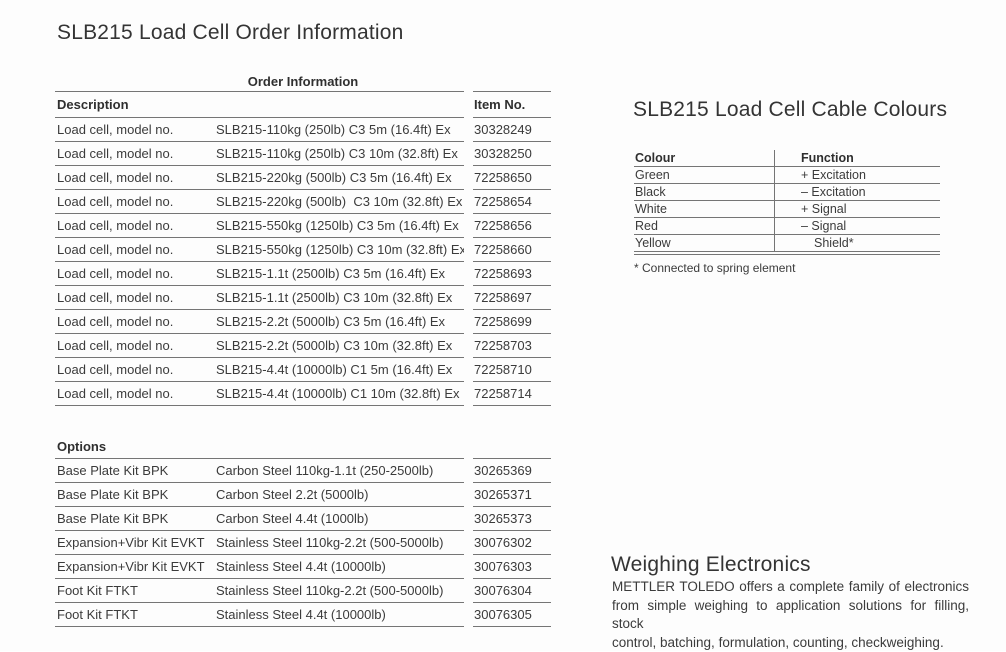  What do you see at coordinates (512, 202) in the screenshot?
I see `cell-item-no: 72258654` at bounding box center [512, 202].